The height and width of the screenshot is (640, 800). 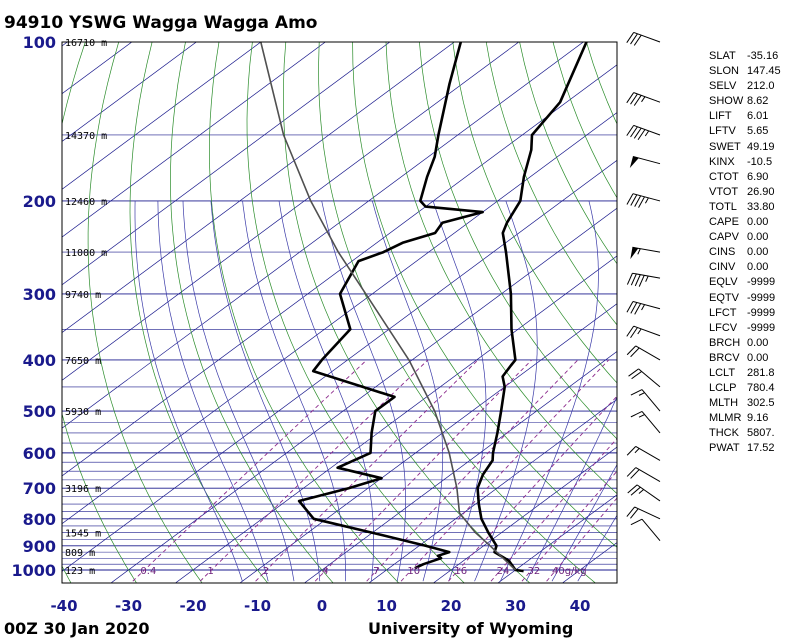 I want to click on pressure-axis: 100 200 300 400 500 600 700 800 900 1000, so click(x=33, y=306).